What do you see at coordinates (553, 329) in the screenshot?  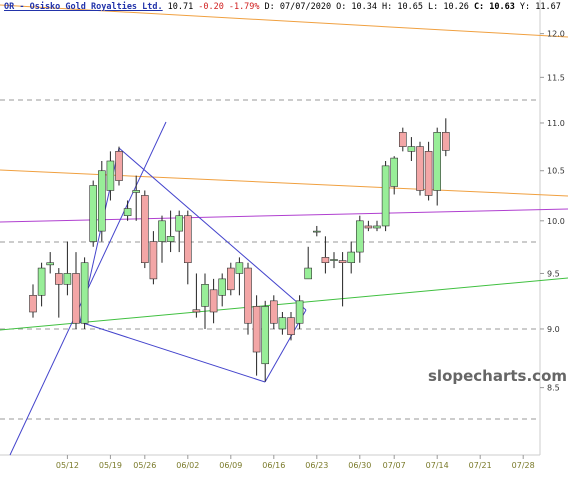 I see `y-tick-label: 9.0` at bounding box center [553, 329].